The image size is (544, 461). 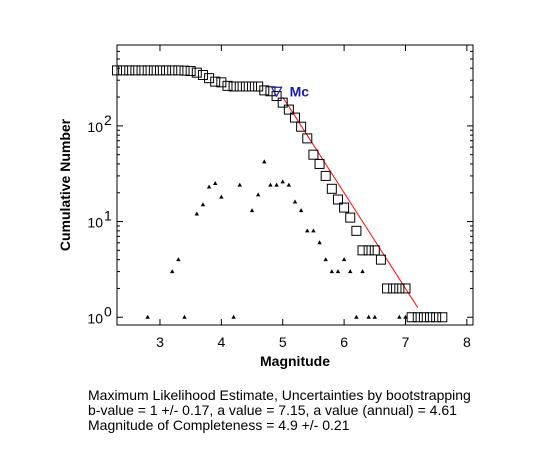 I want to click on y-tick-label-exponent: 0, so click(x=108, y=311).